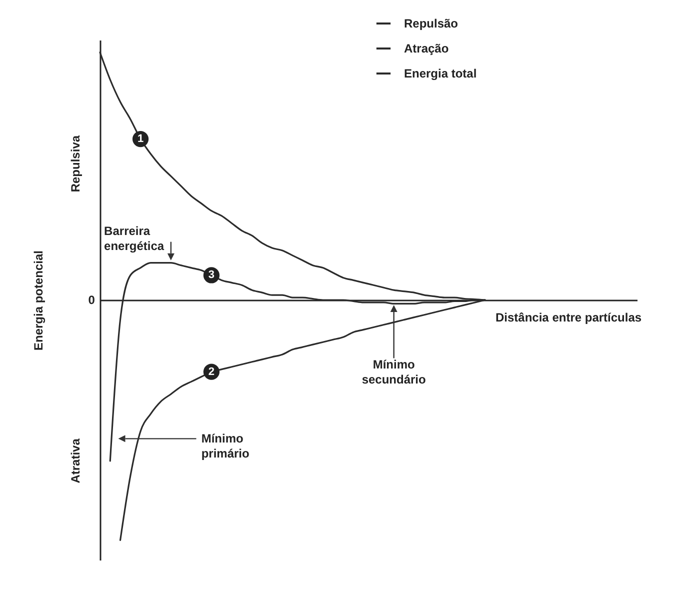 The height and width of the screenshot is (590, 674). I want to click on annotation: Barreira energética, so click(134, 239).